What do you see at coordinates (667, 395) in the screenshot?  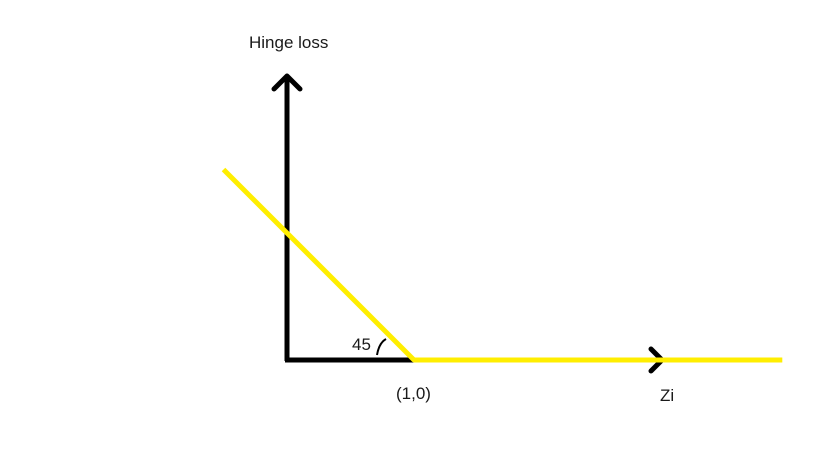 I see `x-axis-label: Zi` at bounding box center [667, 395].